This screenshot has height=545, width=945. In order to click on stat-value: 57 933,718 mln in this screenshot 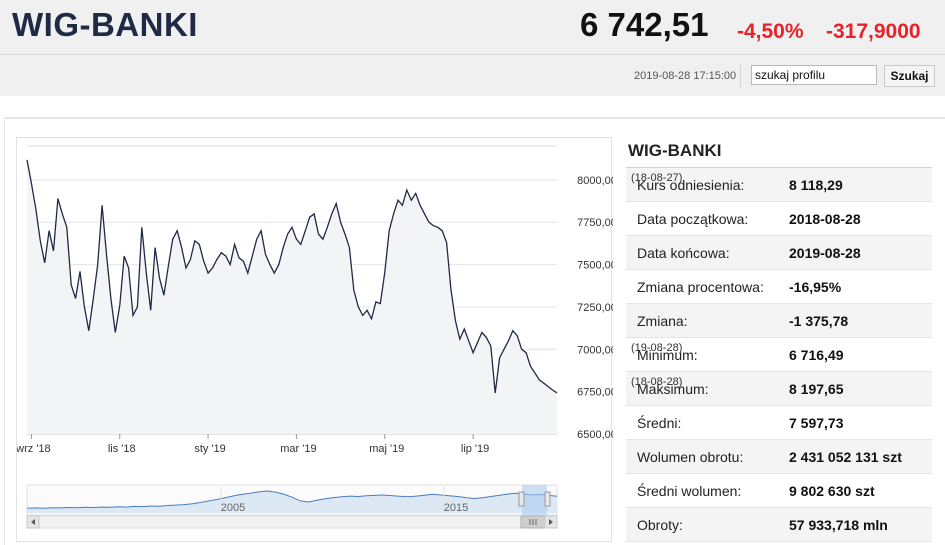, I will do `click(838, 525)`.